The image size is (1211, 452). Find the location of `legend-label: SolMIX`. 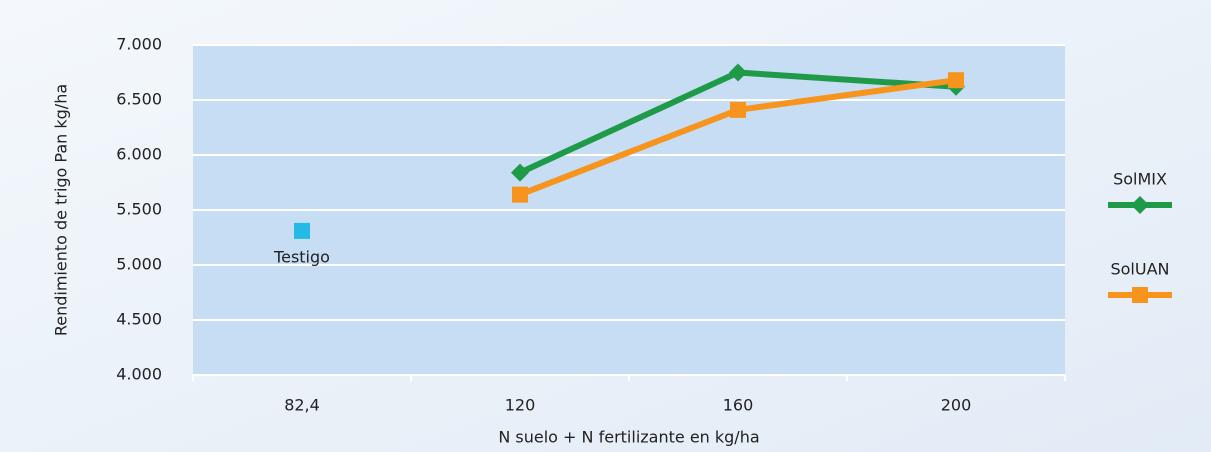

legend-label: SolMIX is located at coordinates (1140, 179).